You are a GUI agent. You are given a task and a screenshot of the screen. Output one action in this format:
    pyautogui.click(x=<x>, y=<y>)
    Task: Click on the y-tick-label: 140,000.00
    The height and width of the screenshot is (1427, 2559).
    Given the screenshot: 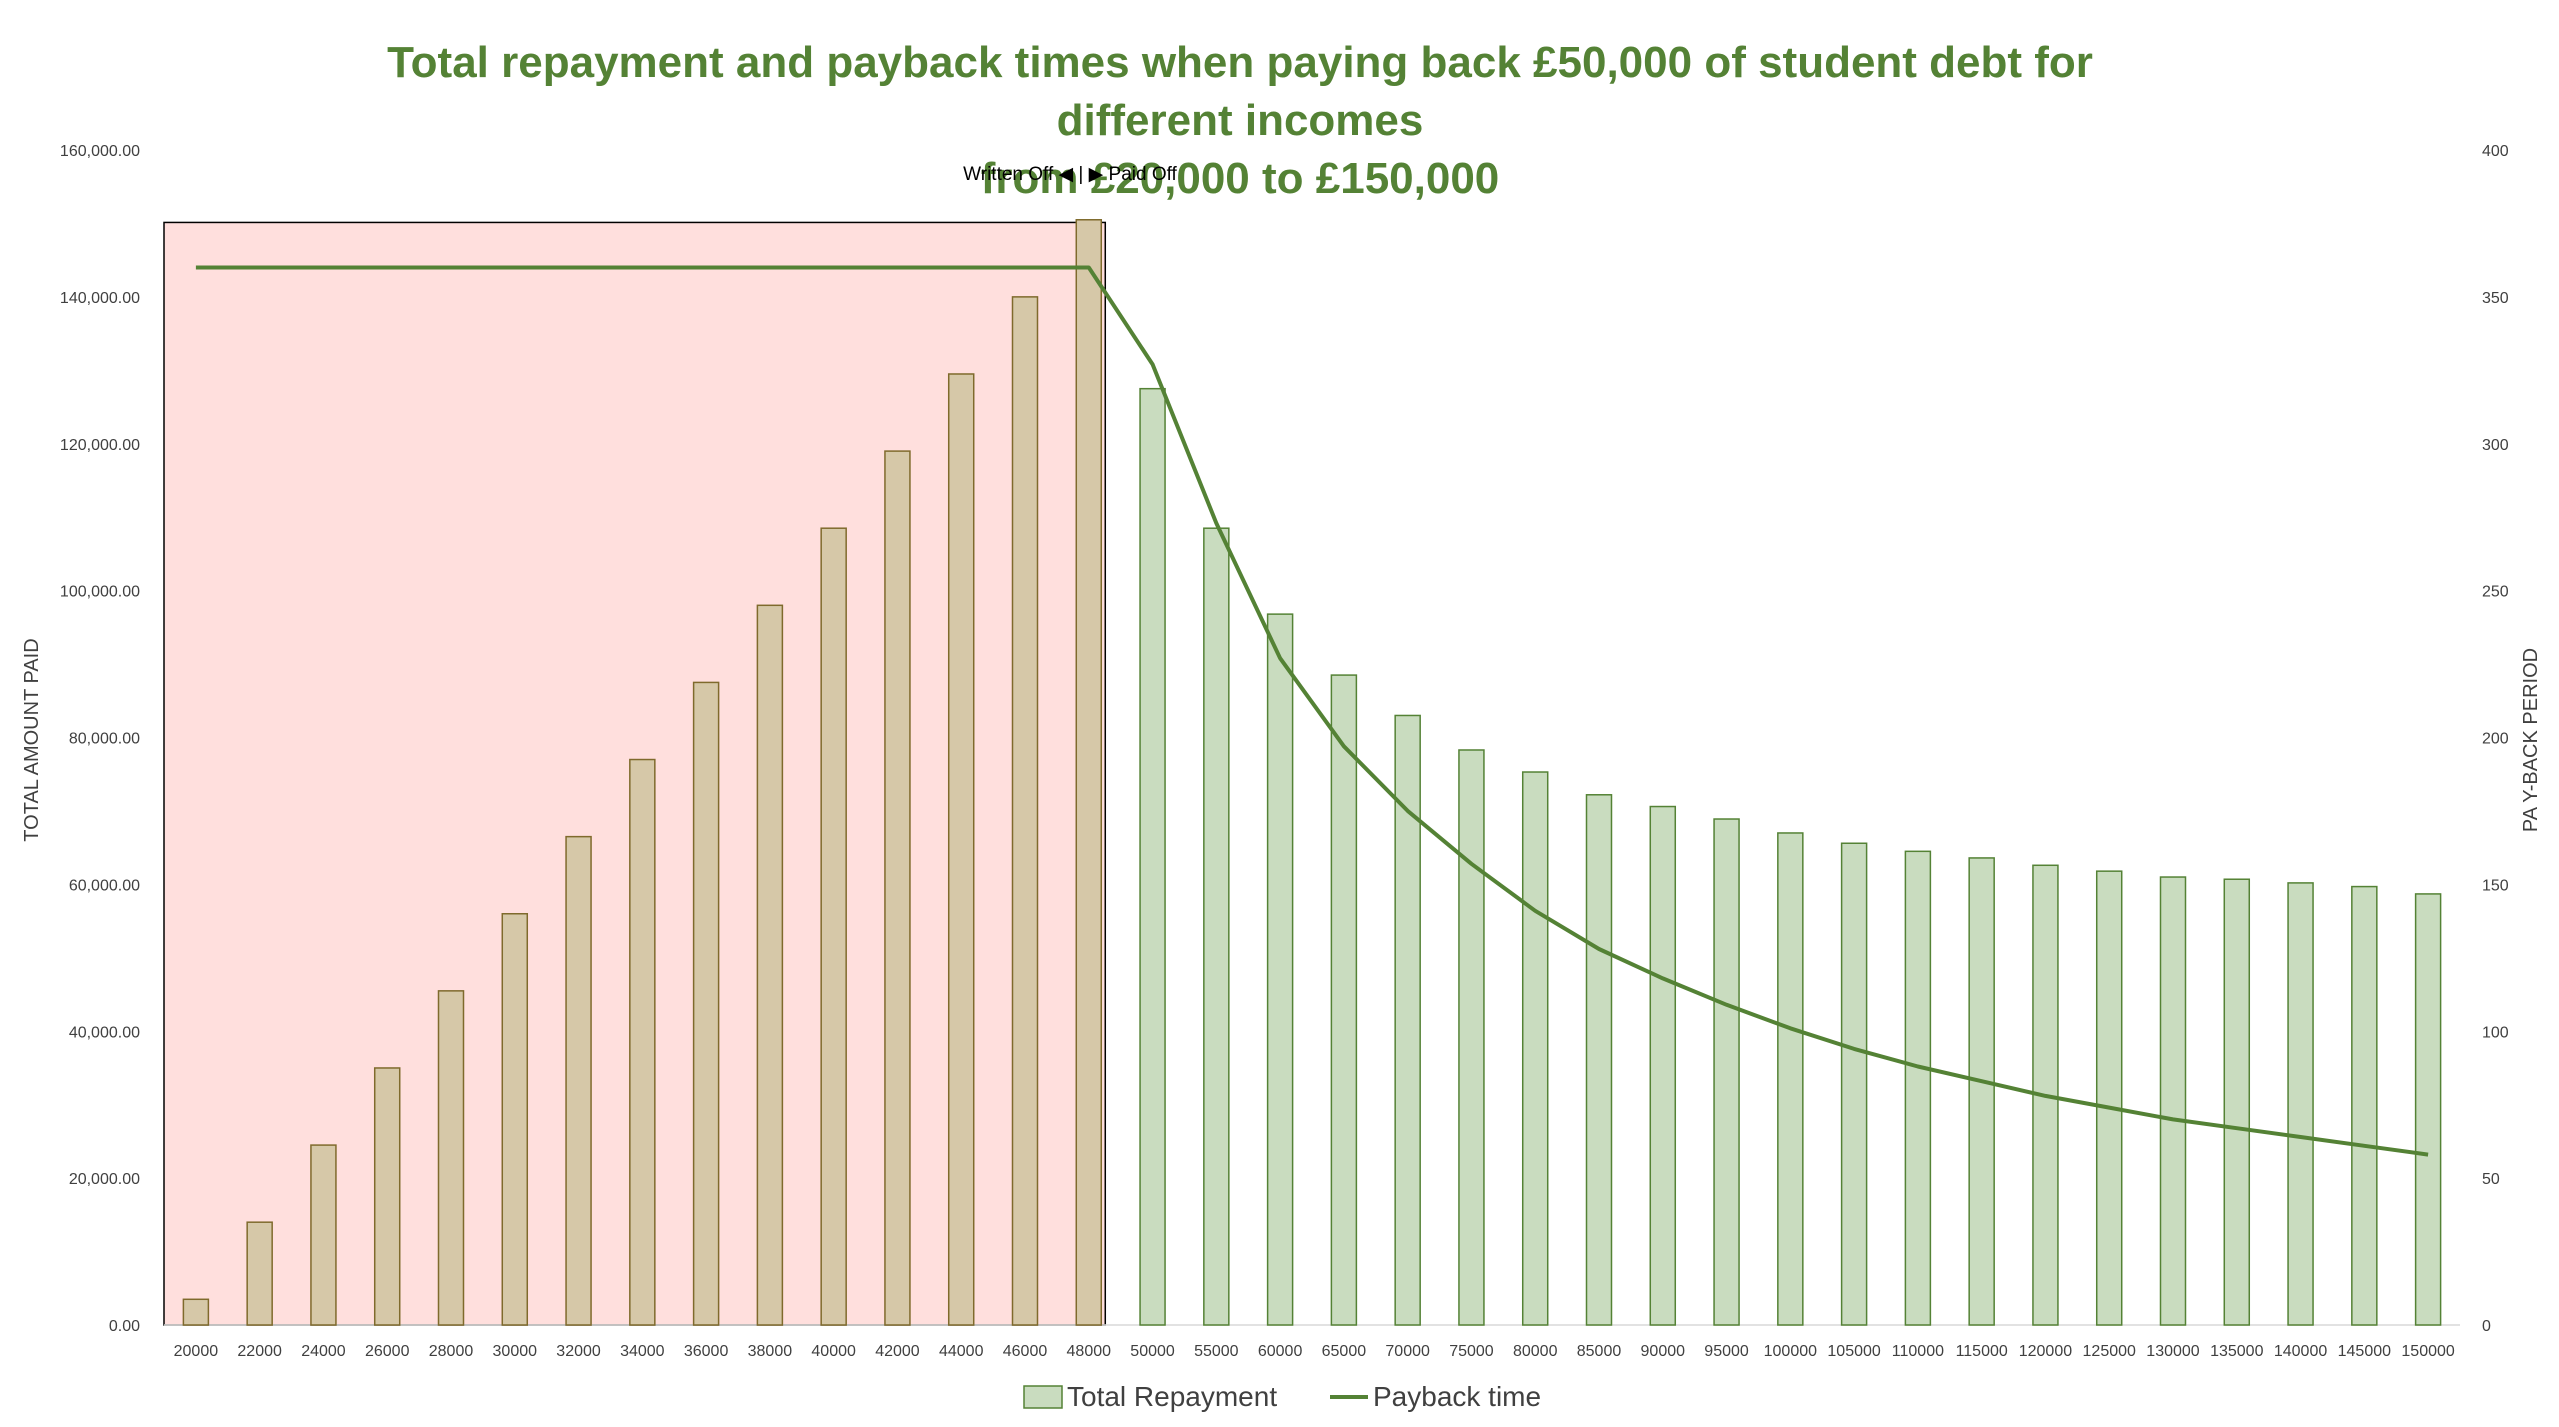 What is the action you would take?
    pyautogui.click(x=100, y=298)
    